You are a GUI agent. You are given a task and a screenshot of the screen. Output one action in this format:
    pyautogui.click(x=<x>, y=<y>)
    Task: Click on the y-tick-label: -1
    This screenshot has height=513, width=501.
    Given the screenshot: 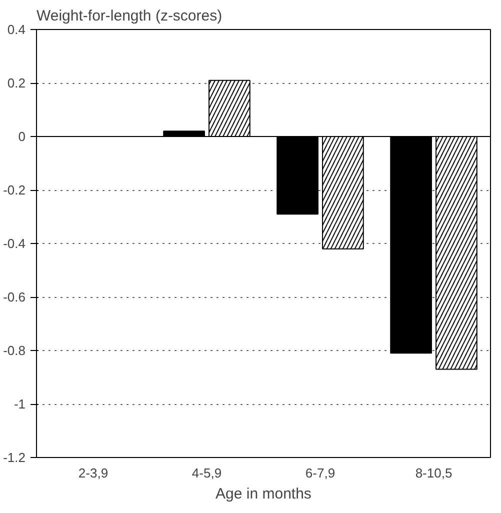 What is the action you would take?
    pyautogui.click(x=20, y=404)
    